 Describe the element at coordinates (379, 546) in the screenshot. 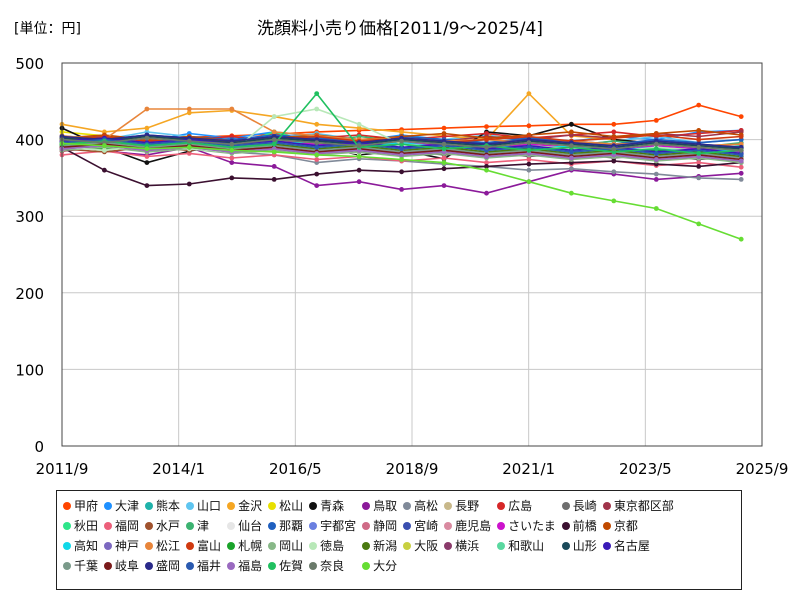

I see `legend-item: 新潟` at that location.